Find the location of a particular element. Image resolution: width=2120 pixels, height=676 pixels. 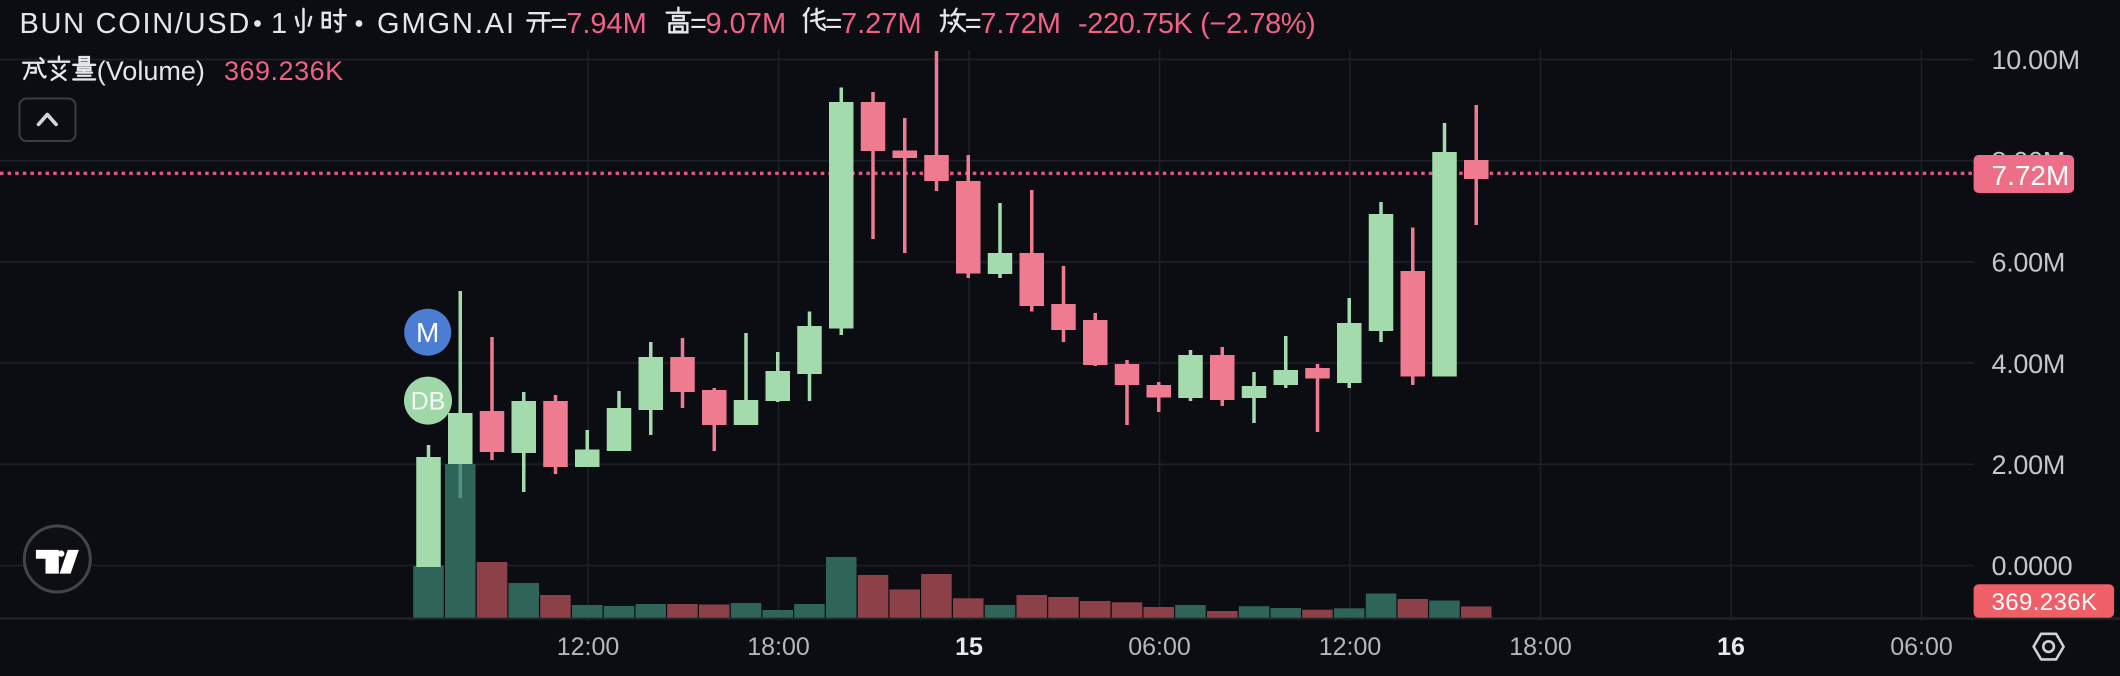

svg-text: -220.75K (−2.78%) is located at coordinates (1196, 24).